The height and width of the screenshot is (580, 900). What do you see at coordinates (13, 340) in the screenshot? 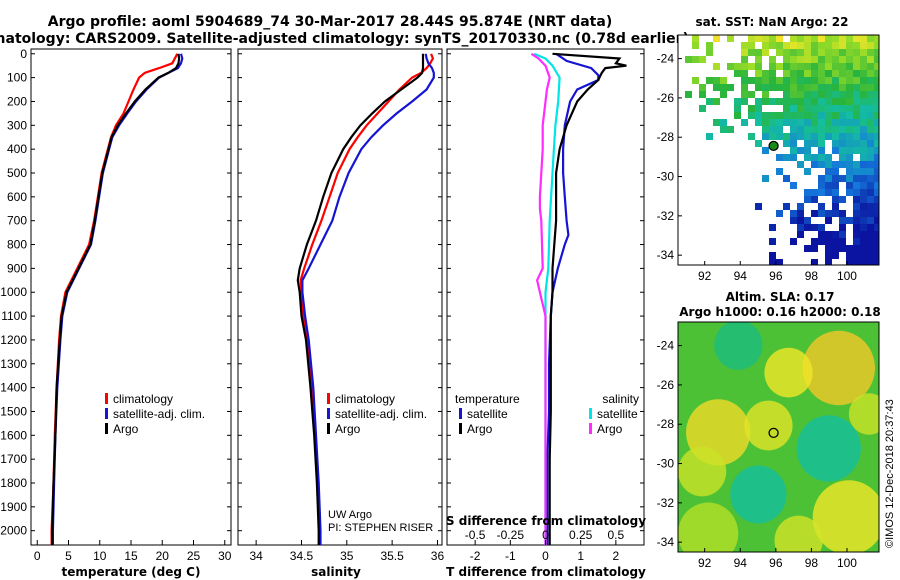
I see `depth-tick-label: 1200` at bounding box center [13, 340].